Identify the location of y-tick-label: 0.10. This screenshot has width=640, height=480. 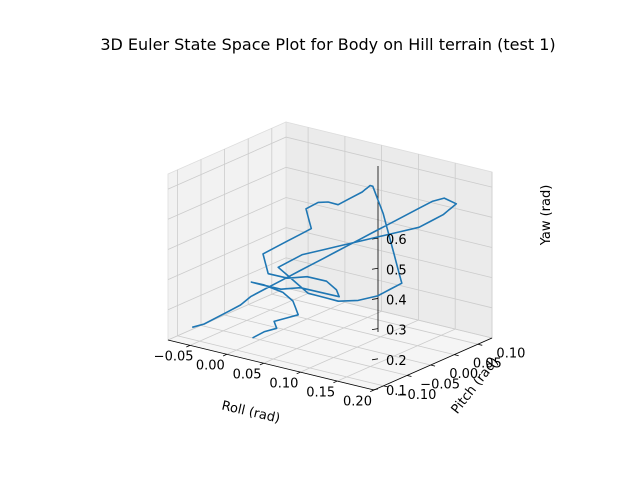
(510, 353).